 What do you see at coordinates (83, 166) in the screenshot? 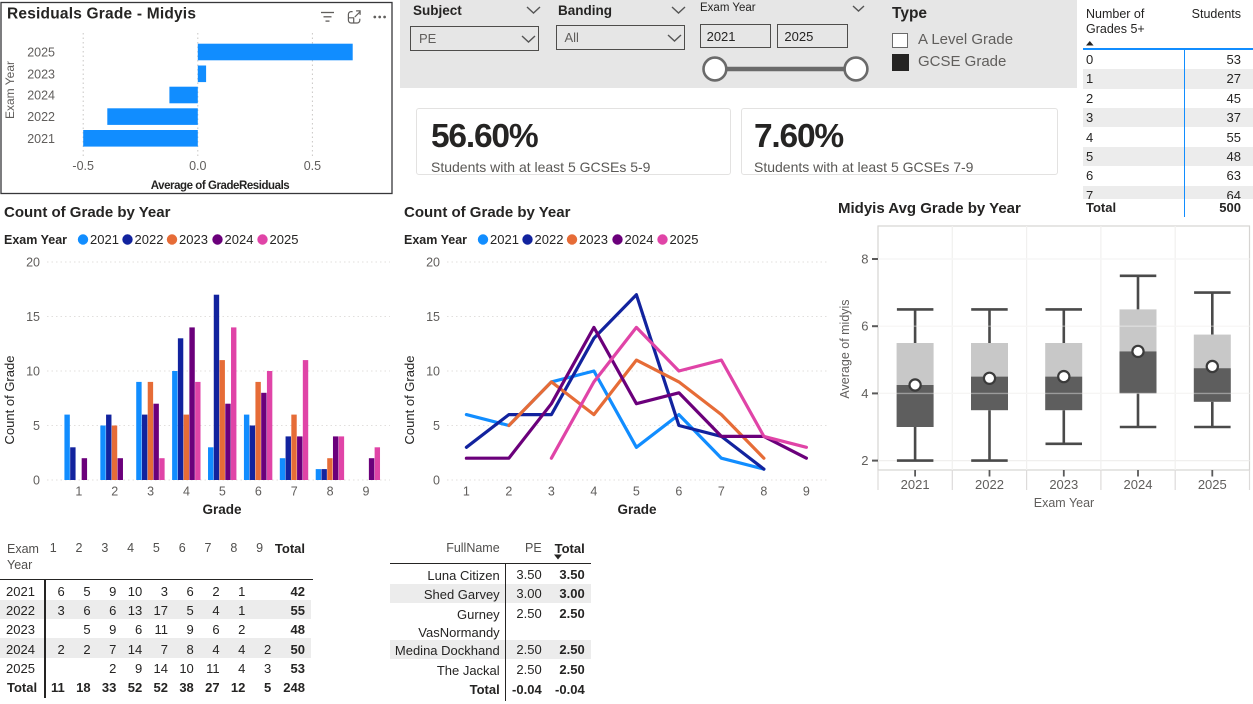
I see `svg-text: -0.5` at bounding box center [83, 166].